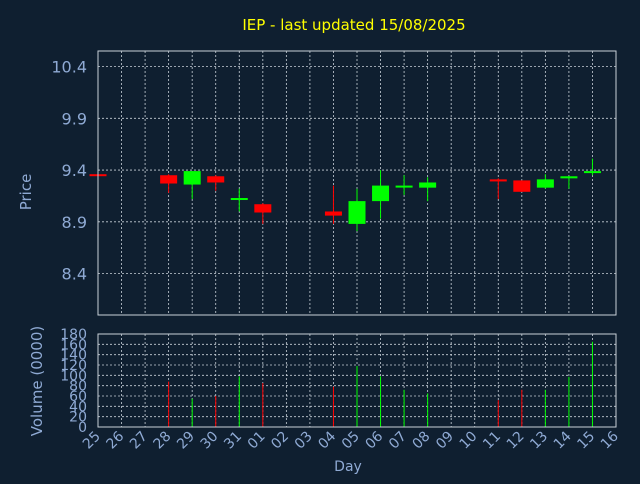  I want to click on volume-bars, so click(380, 384).